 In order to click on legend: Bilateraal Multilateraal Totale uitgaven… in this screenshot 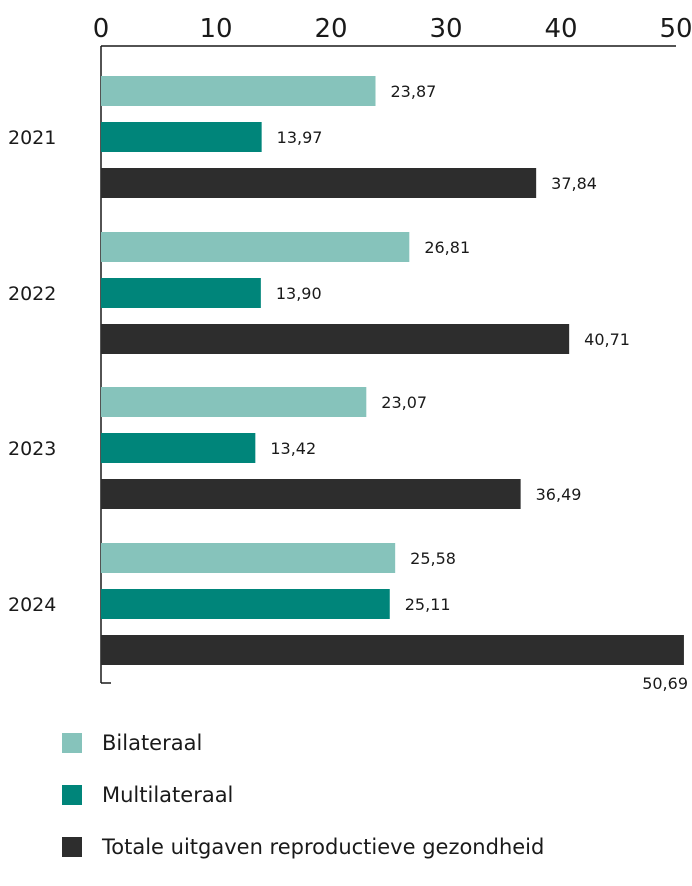, I will do `click(303, 808)`.